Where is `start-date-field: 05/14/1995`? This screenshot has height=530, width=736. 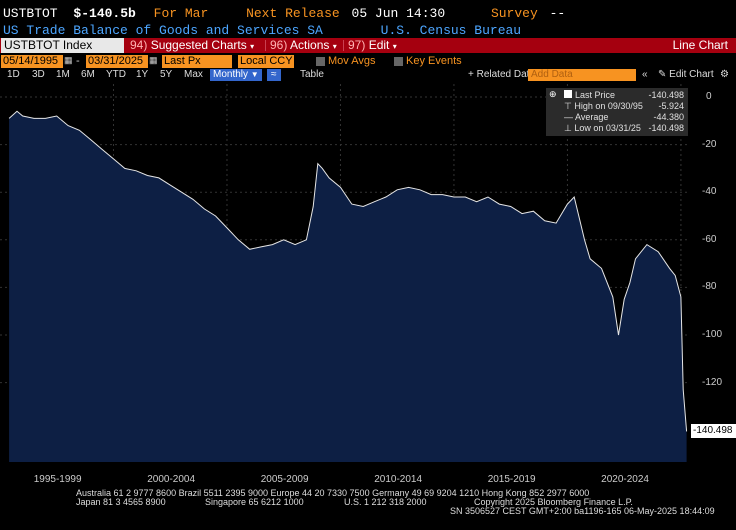
start-date-field: 05/14/1995 is located at coordinates (32, 61).